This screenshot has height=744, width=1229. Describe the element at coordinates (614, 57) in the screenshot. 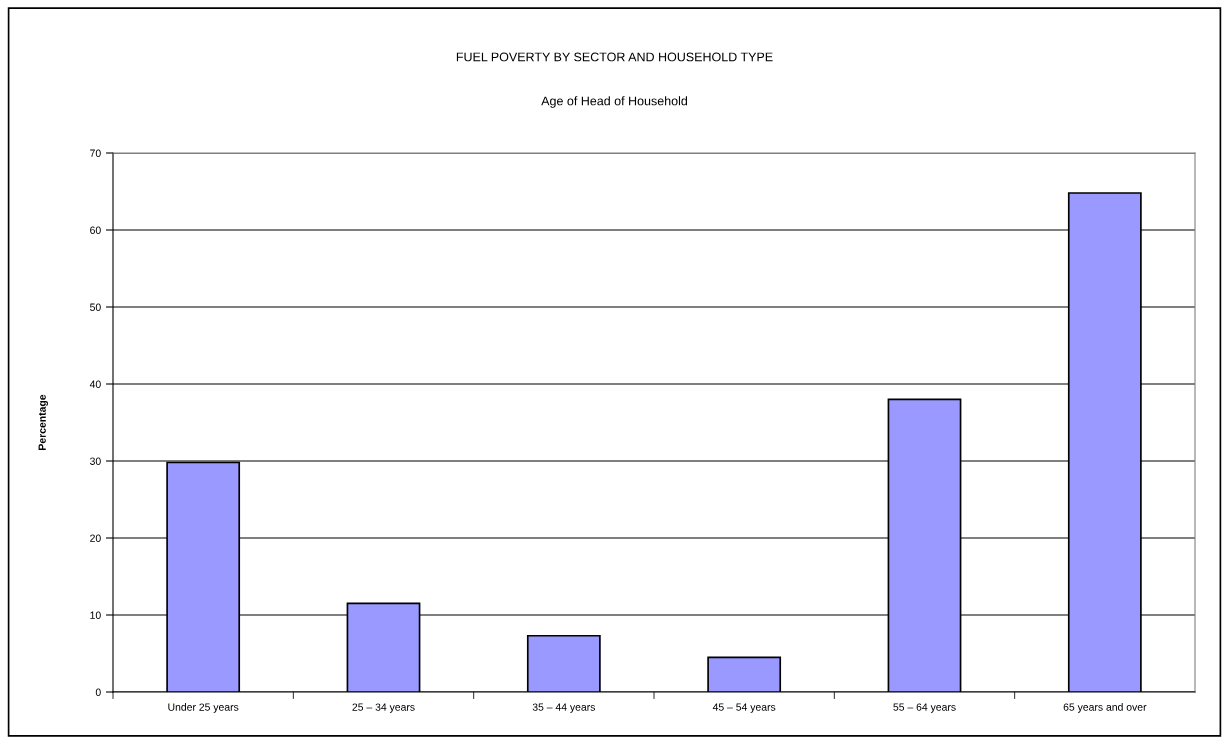

I see `chart-title: FUEL POVERTY BY SECTOR AND HOUSEHOLD TYPE` at that location.